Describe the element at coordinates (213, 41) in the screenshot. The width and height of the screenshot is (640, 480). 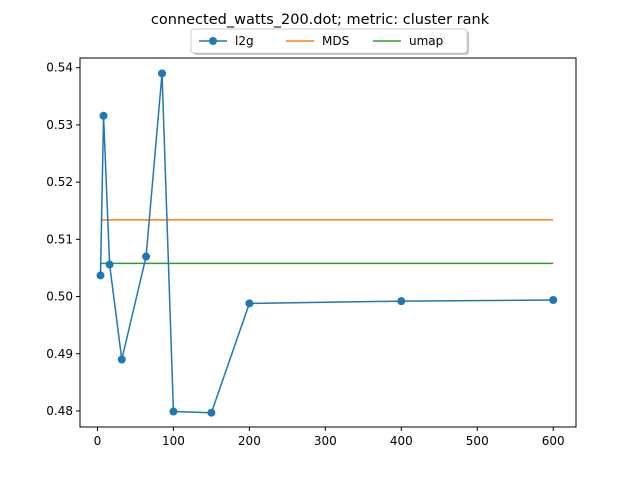
I see `legend-marker-l2g` at that location.